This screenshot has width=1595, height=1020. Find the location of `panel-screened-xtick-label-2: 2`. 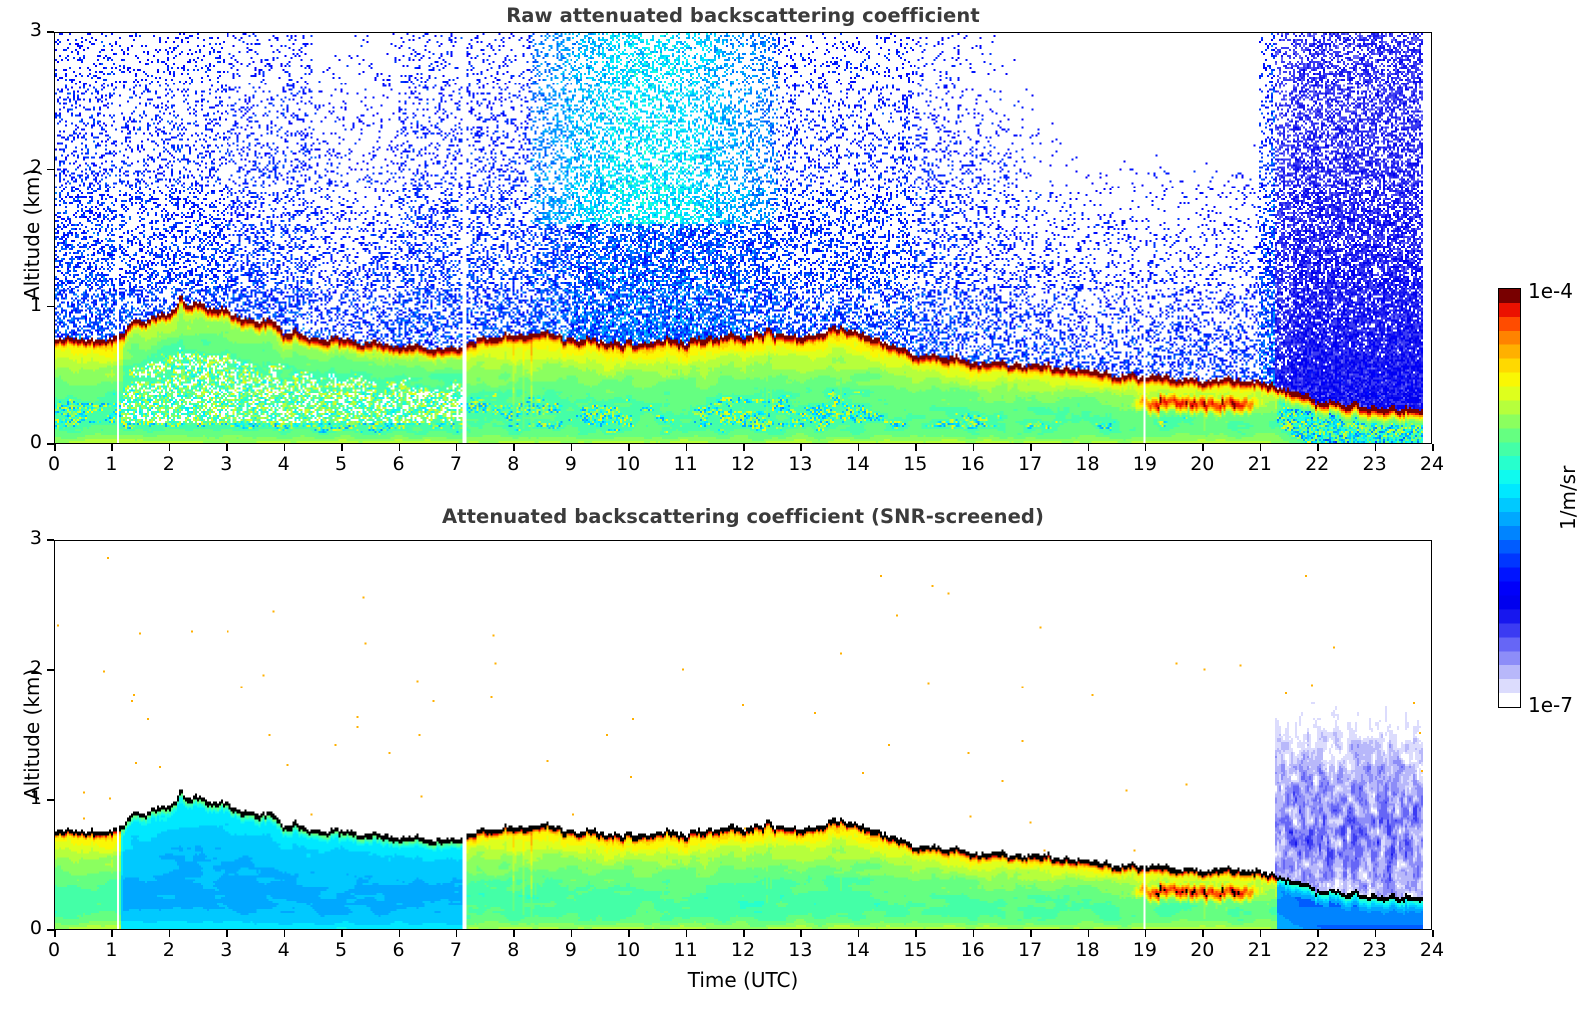

panel-screened-xtick-label-2: 2 is located at coordinates (168, 950).